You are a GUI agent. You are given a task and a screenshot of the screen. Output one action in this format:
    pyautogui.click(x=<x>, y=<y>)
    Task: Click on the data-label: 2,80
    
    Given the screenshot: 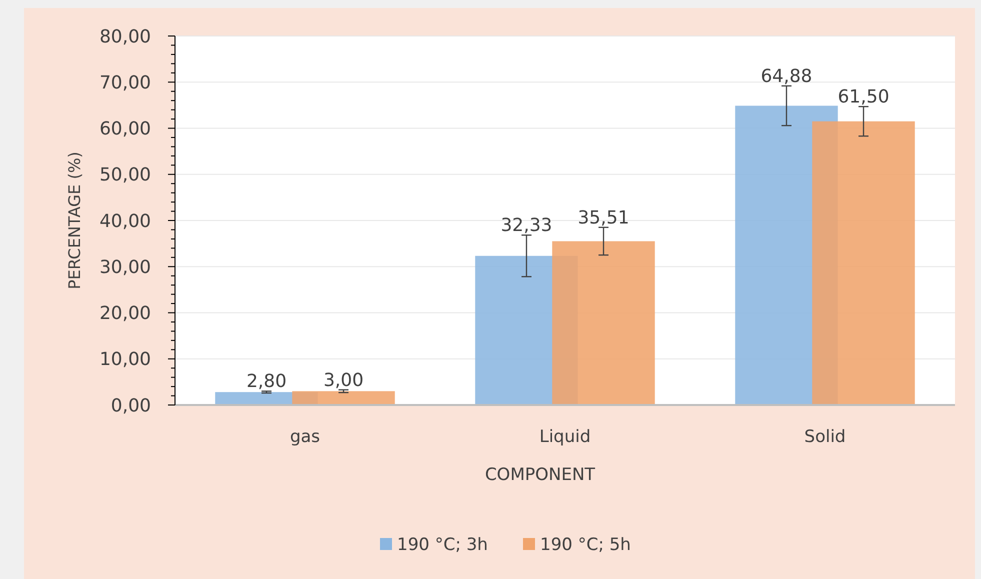 What is the action you would take?
    pyautogui.click(x=266, y=381)
    